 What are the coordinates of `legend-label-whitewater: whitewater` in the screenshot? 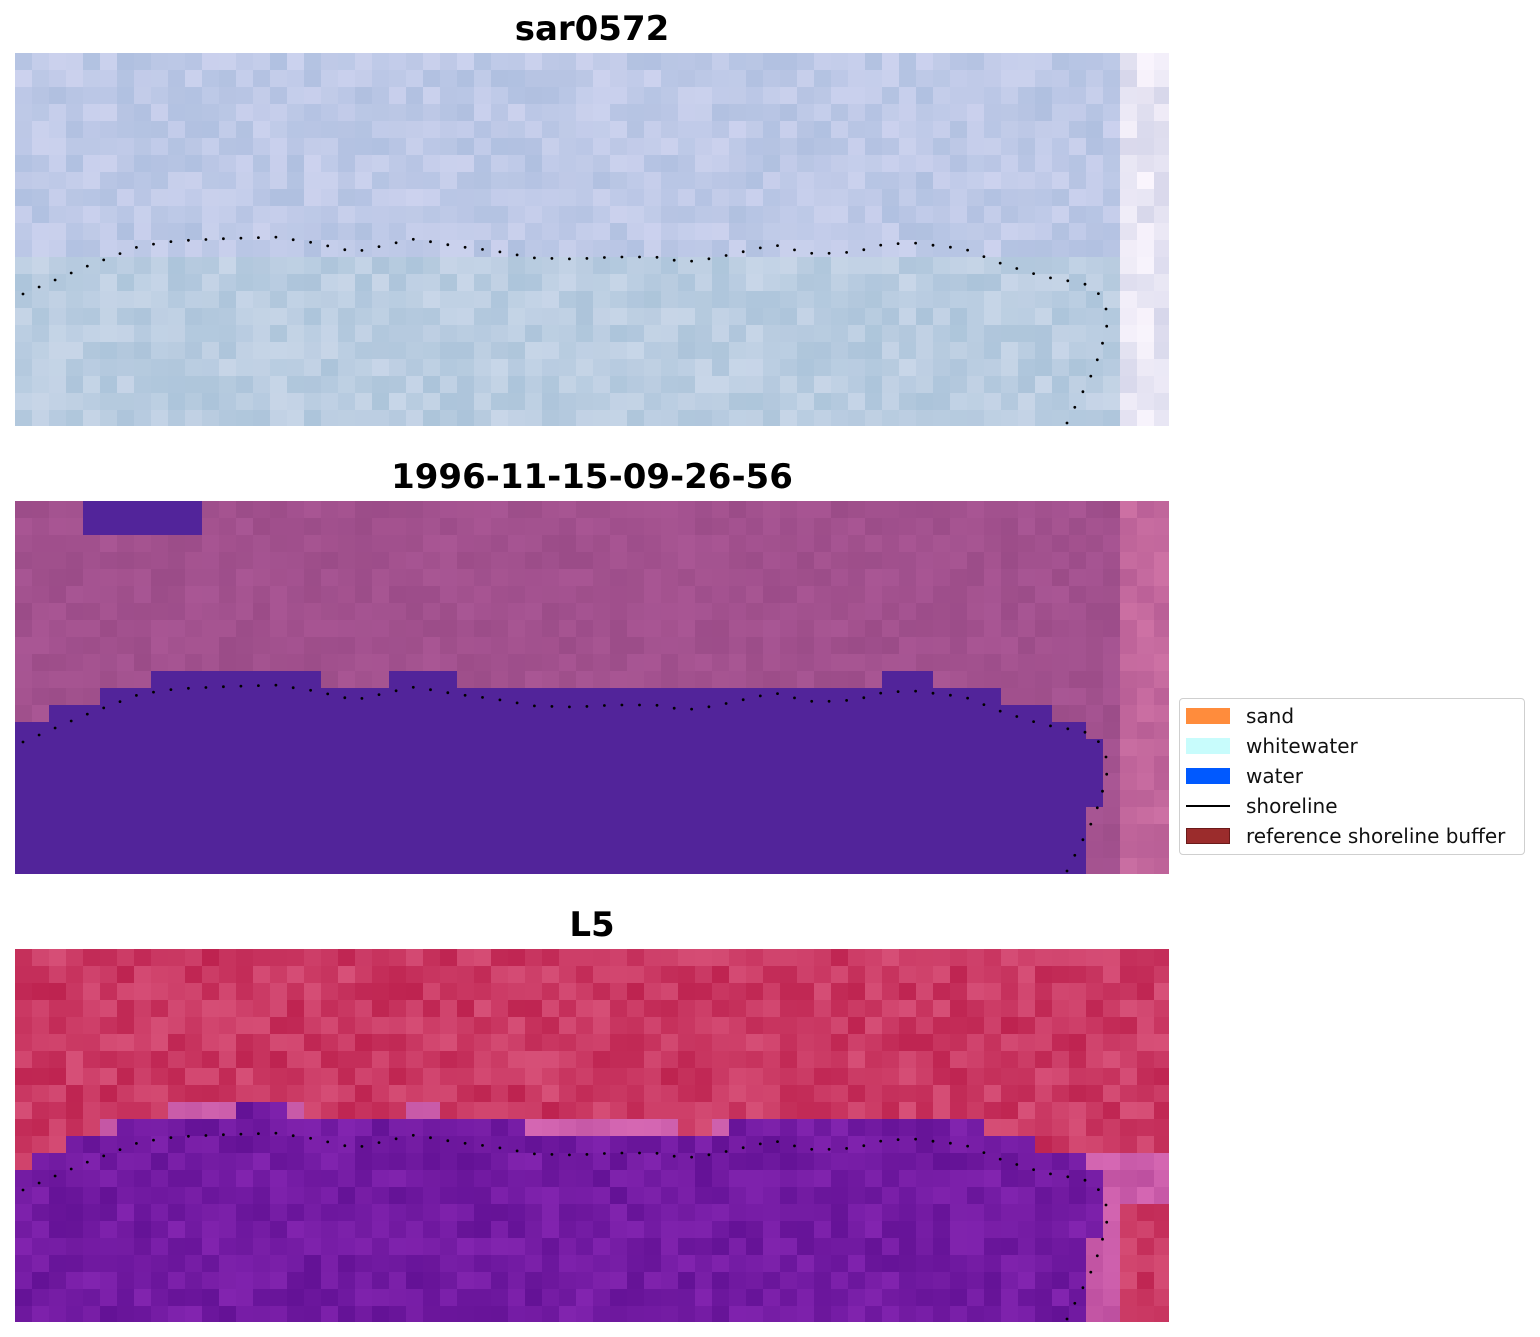 It's located at (1302, 746).